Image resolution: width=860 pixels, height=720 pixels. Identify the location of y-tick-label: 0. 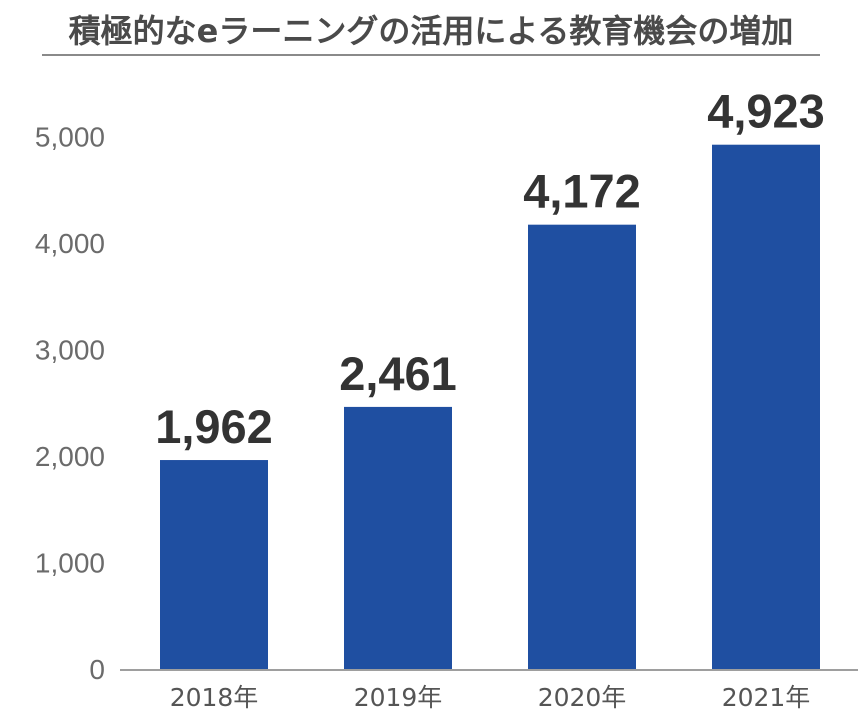
(97, 669).